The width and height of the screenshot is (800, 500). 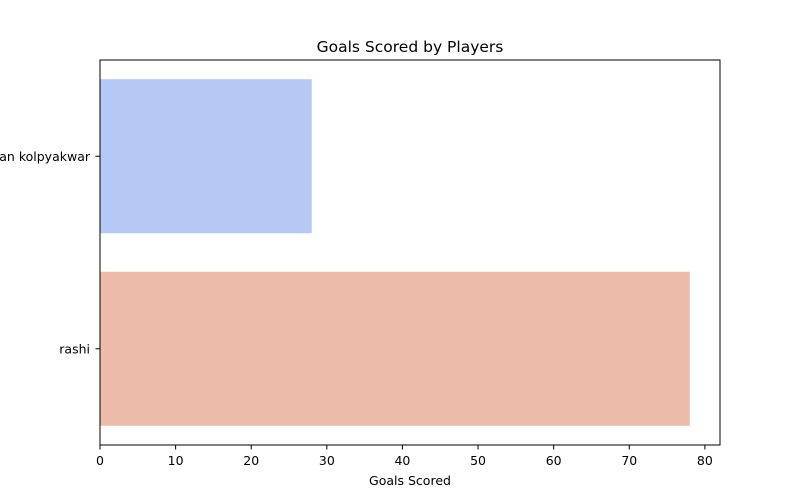 What do you see at coordinates (410, 480) in the screenshot?
I see `x-axis-label: Goals Scored` at bounding box center [410, 480].